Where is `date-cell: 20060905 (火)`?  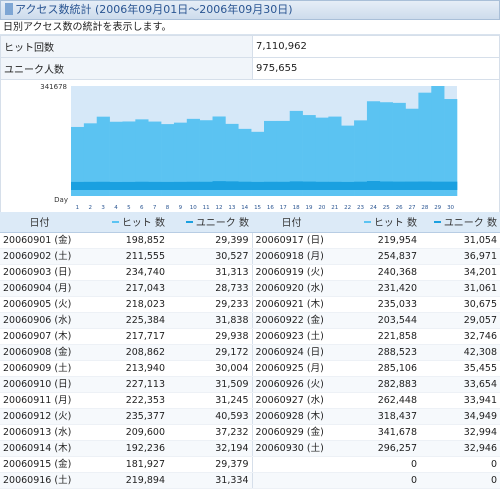
date-cell: 20060905 (火) is located at coordinates (39, 304).